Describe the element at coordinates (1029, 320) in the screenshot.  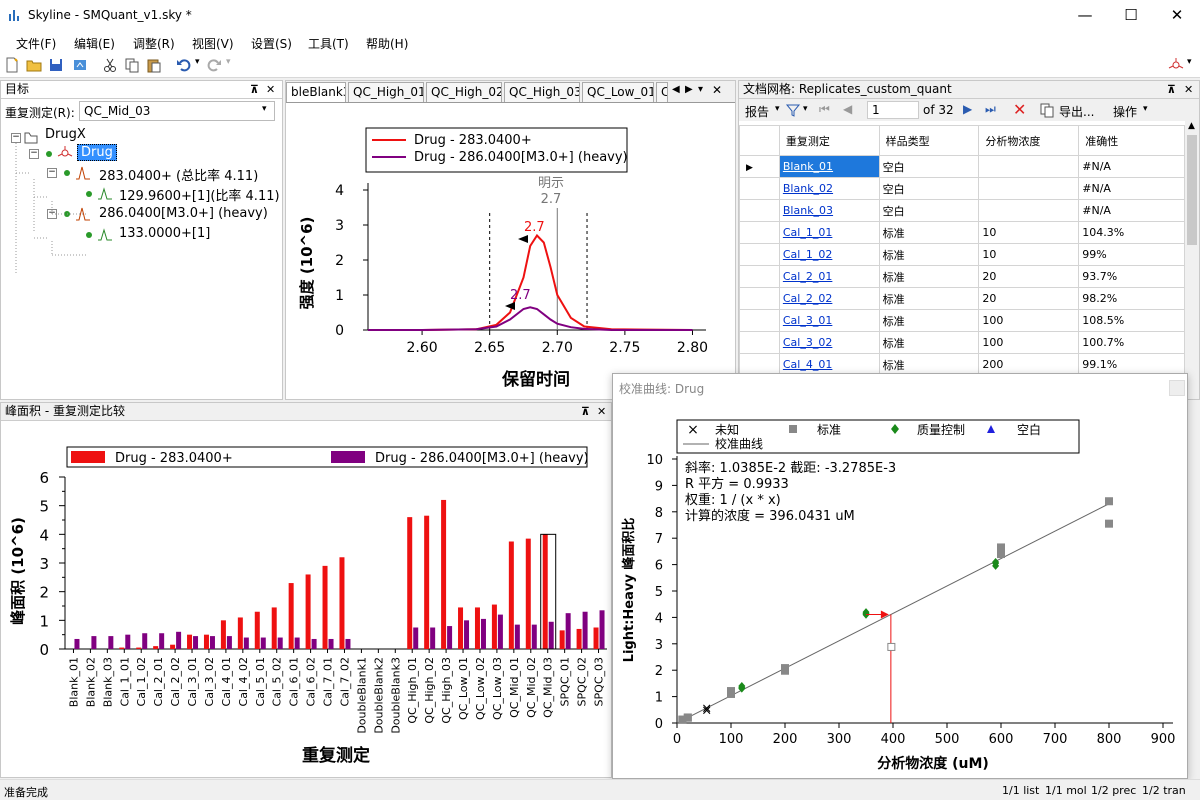
I see `cell-concentration: 100` at that location.